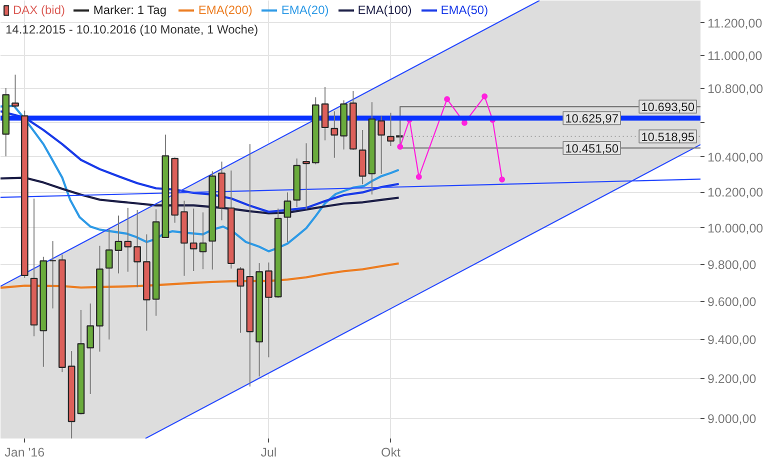  I want to click on legend-label: Marker: 1 Tag, so click(129, 10).